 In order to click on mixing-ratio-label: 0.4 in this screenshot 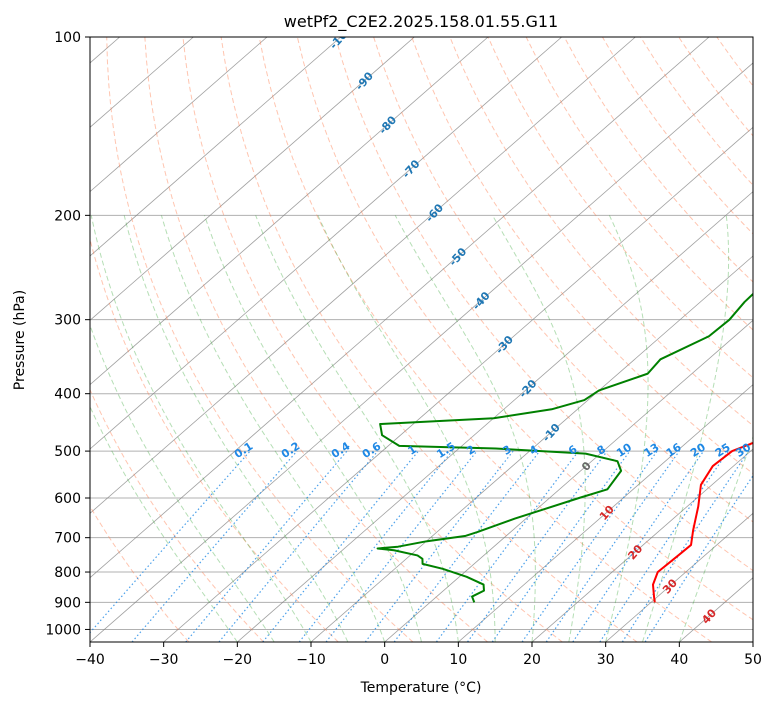, I will do `click(341, 450)`.